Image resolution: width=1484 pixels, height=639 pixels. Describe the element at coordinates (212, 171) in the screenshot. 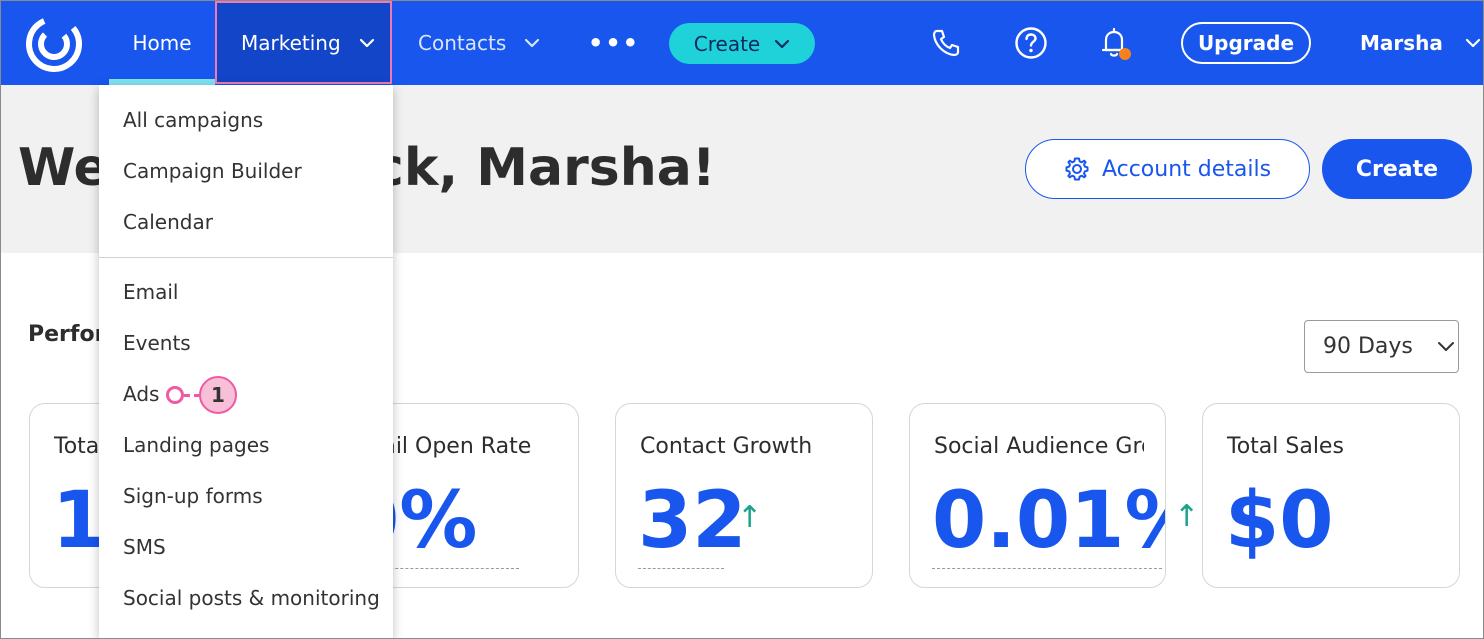

I see `menu-item-campaign-builder: Campaign Builder` at that location.